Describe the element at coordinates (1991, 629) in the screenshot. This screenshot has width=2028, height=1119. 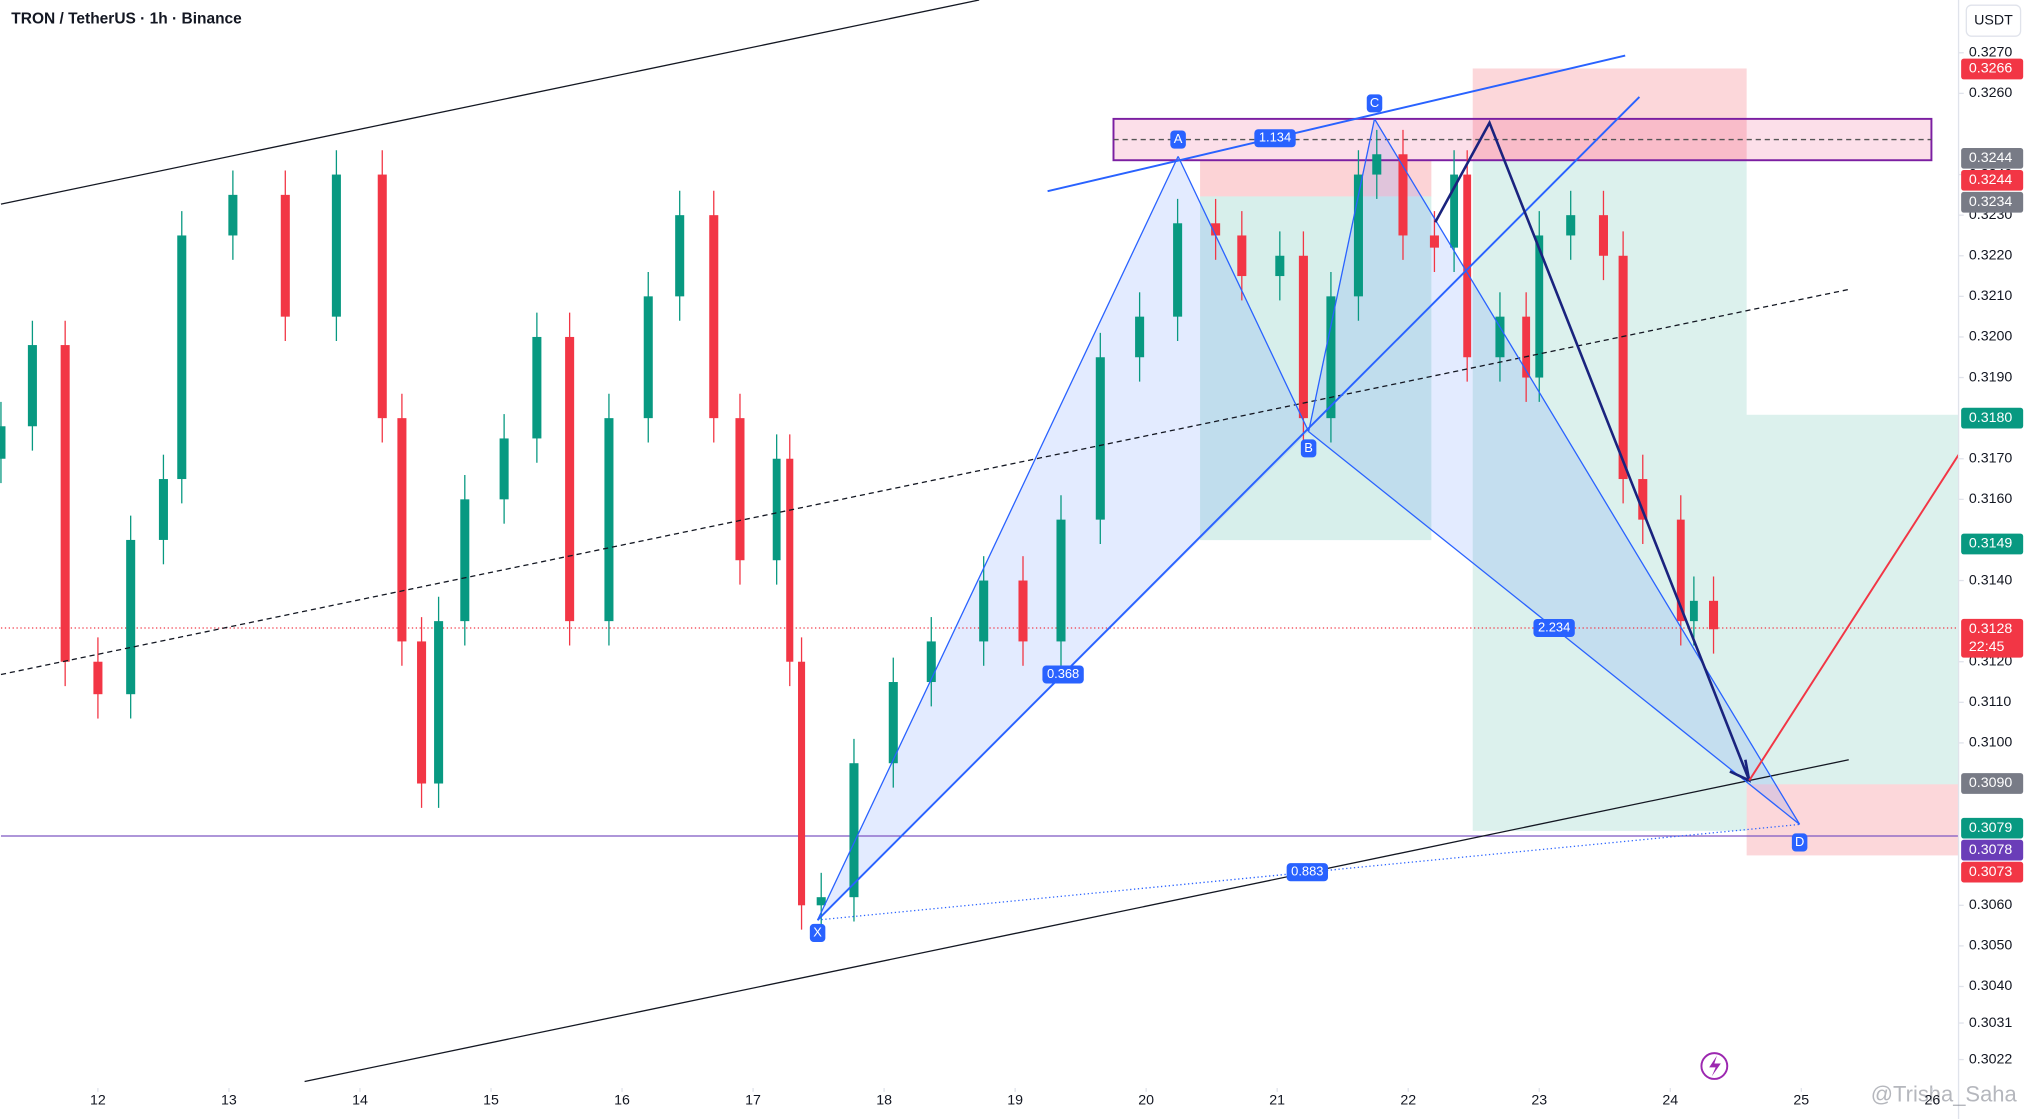
I see `price-tag-label: 0.3128` at that location.